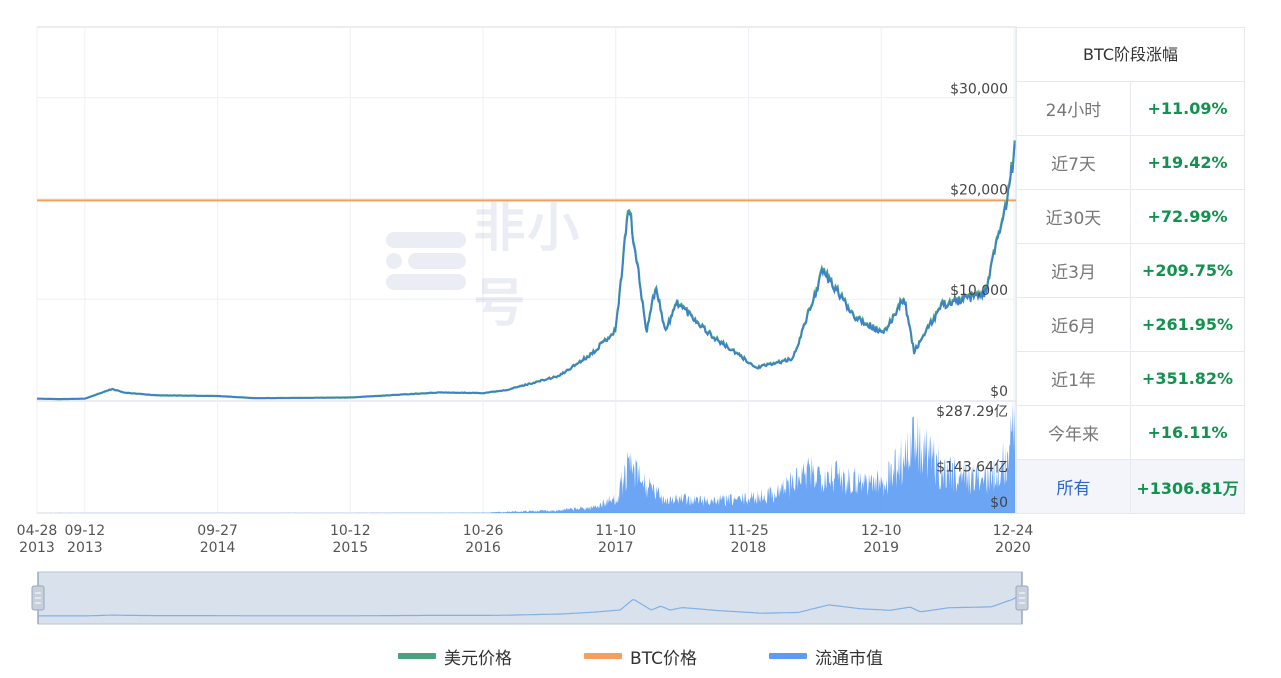 The height and width of the screenshot is (678, 1281). I want to click on period-label: 24小时, so click(1074, 108).